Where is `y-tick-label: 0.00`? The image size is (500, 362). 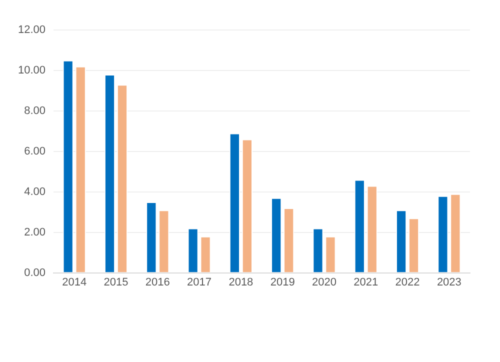
y-tick-label: 0.00 is located at coordinates (35, 272).